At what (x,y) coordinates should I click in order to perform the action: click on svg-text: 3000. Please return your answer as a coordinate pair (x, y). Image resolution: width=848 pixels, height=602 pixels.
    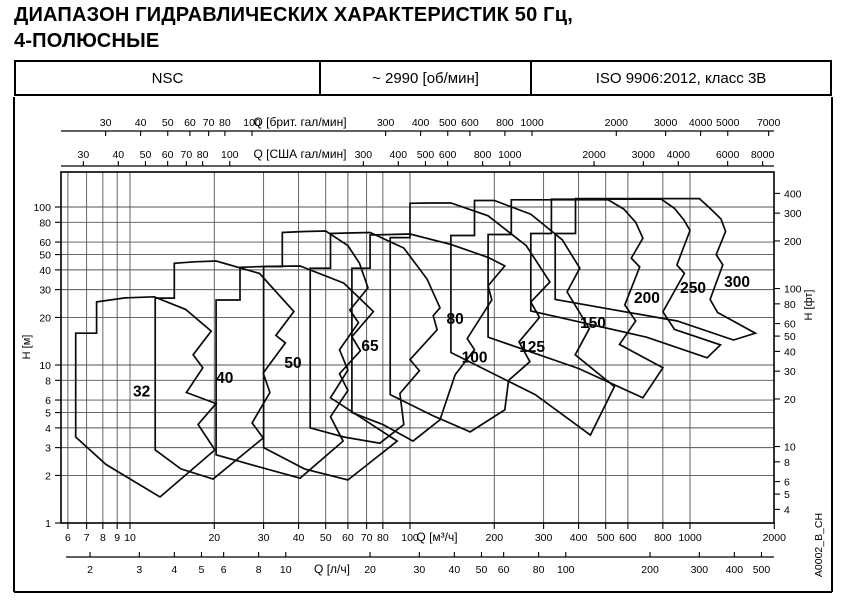
    Looking at the image, I should click on (666, 123).